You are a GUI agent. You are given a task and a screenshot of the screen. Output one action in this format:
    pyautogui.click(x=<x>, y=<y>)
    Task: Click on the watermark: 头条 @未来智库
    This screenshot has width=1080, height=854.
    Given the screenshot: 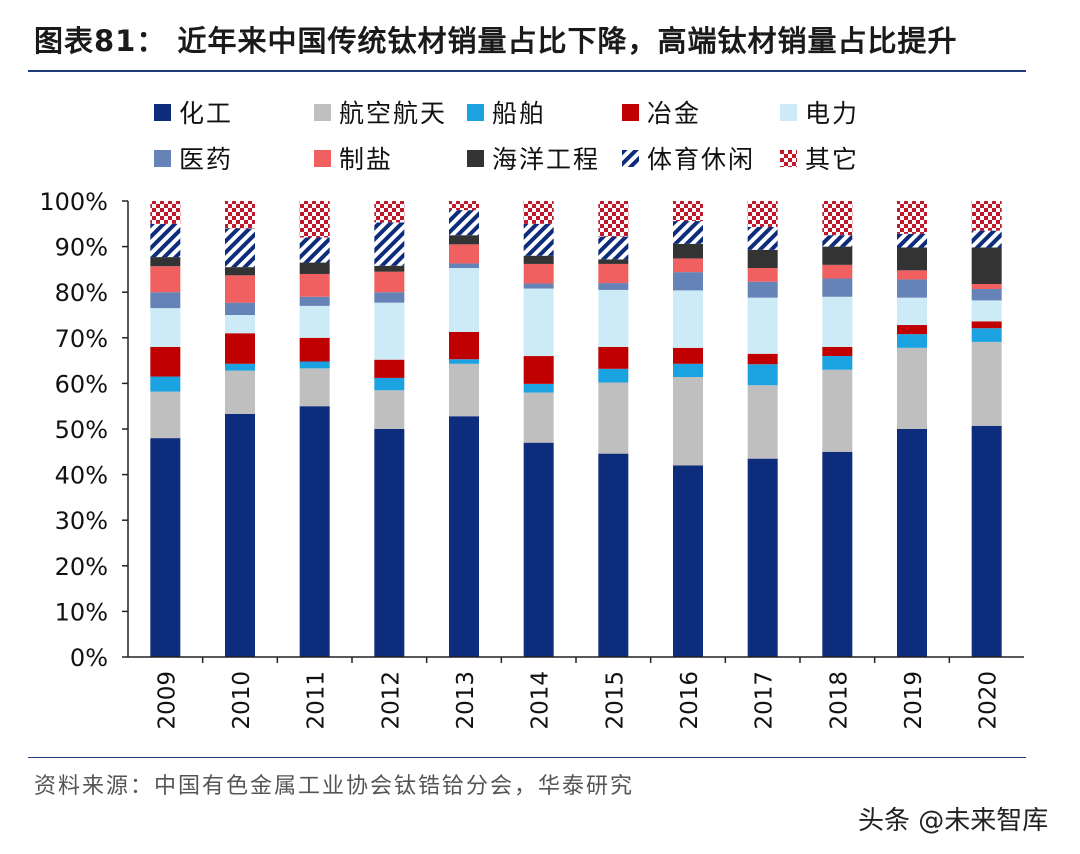 What is the action you would take?
    pyautogui.click(x=953, y=821)
    